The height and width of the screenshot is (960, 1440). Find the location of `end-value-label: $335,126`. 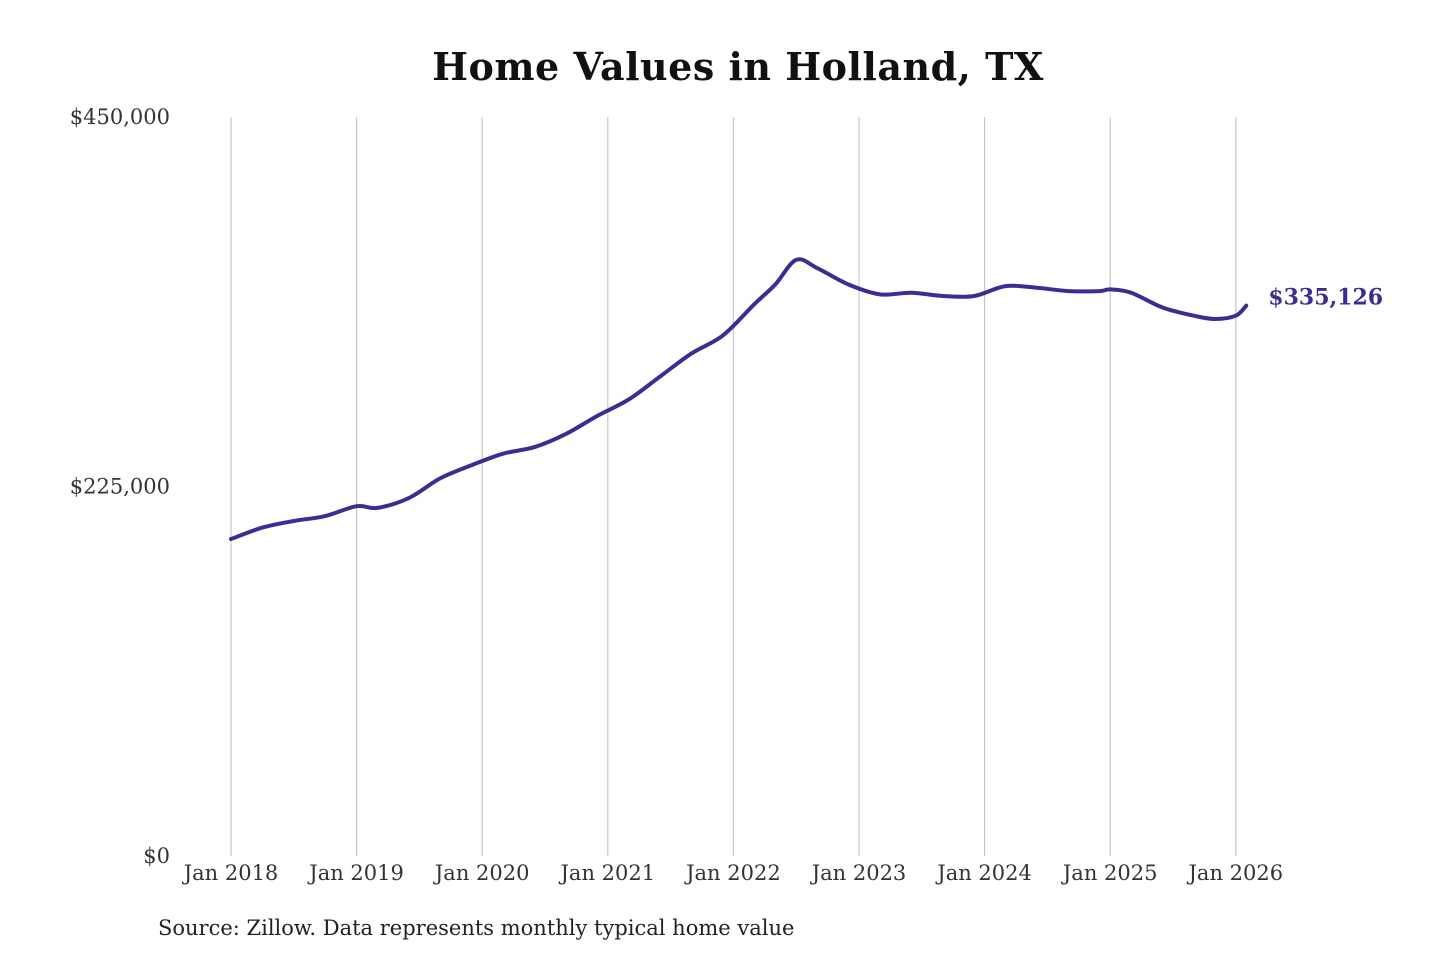

end-value-label: $335,126 is located at coordinates (1325, 298).